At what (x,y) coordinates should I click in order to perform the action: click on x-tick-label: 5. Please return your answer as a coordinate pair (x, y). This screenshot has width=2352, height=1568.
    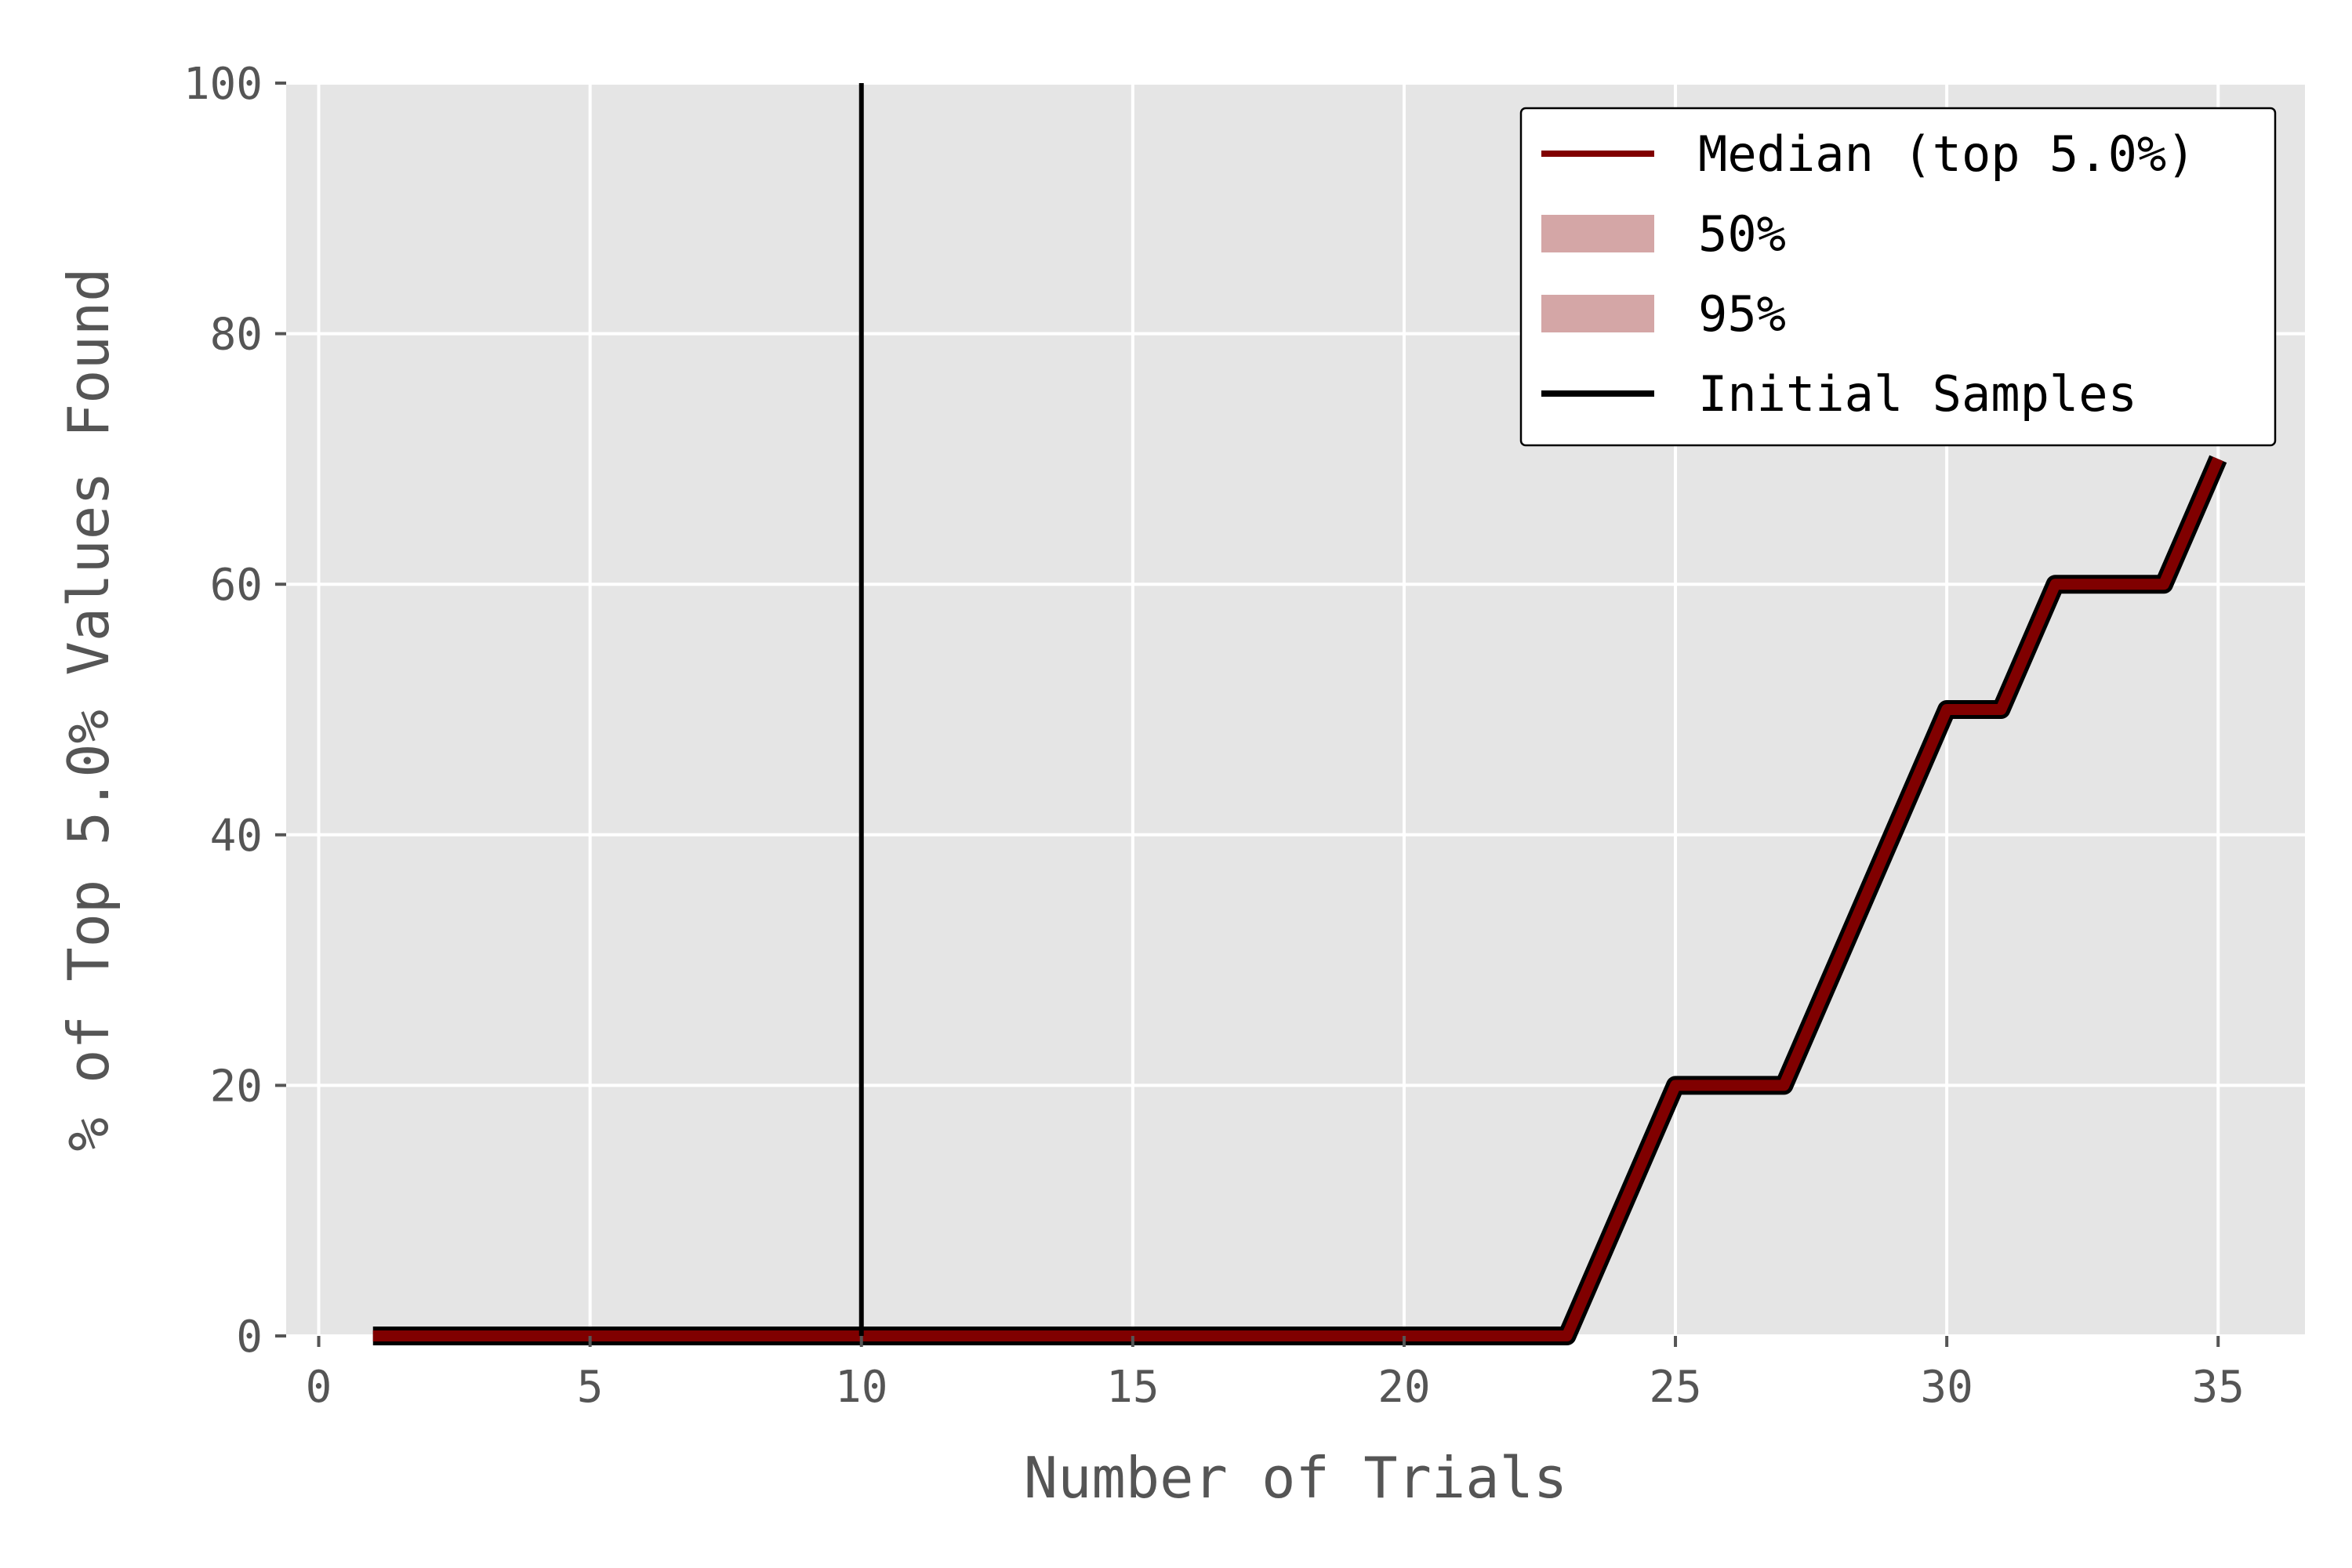
    Looking at the image, I should click on (590, 1387).